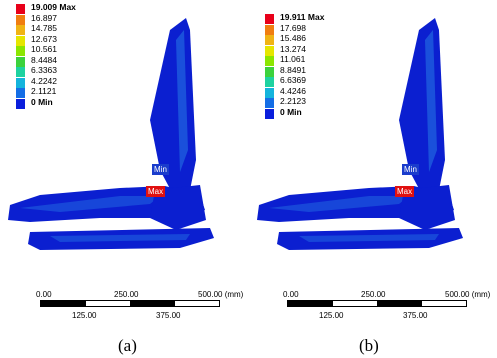 The width and height of the screenshot is (497, 358). I want to click on legend-level-label: 4.4246, so click(293, 90).